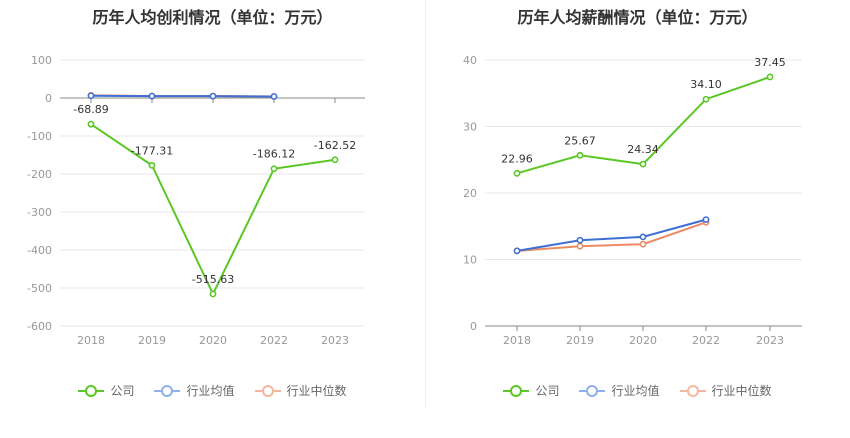 The width and height of the screenshot is (850, 438). Describe the element at coordinates (580, 140) in the screenshot. I see `data-label: 25.67` at that location.